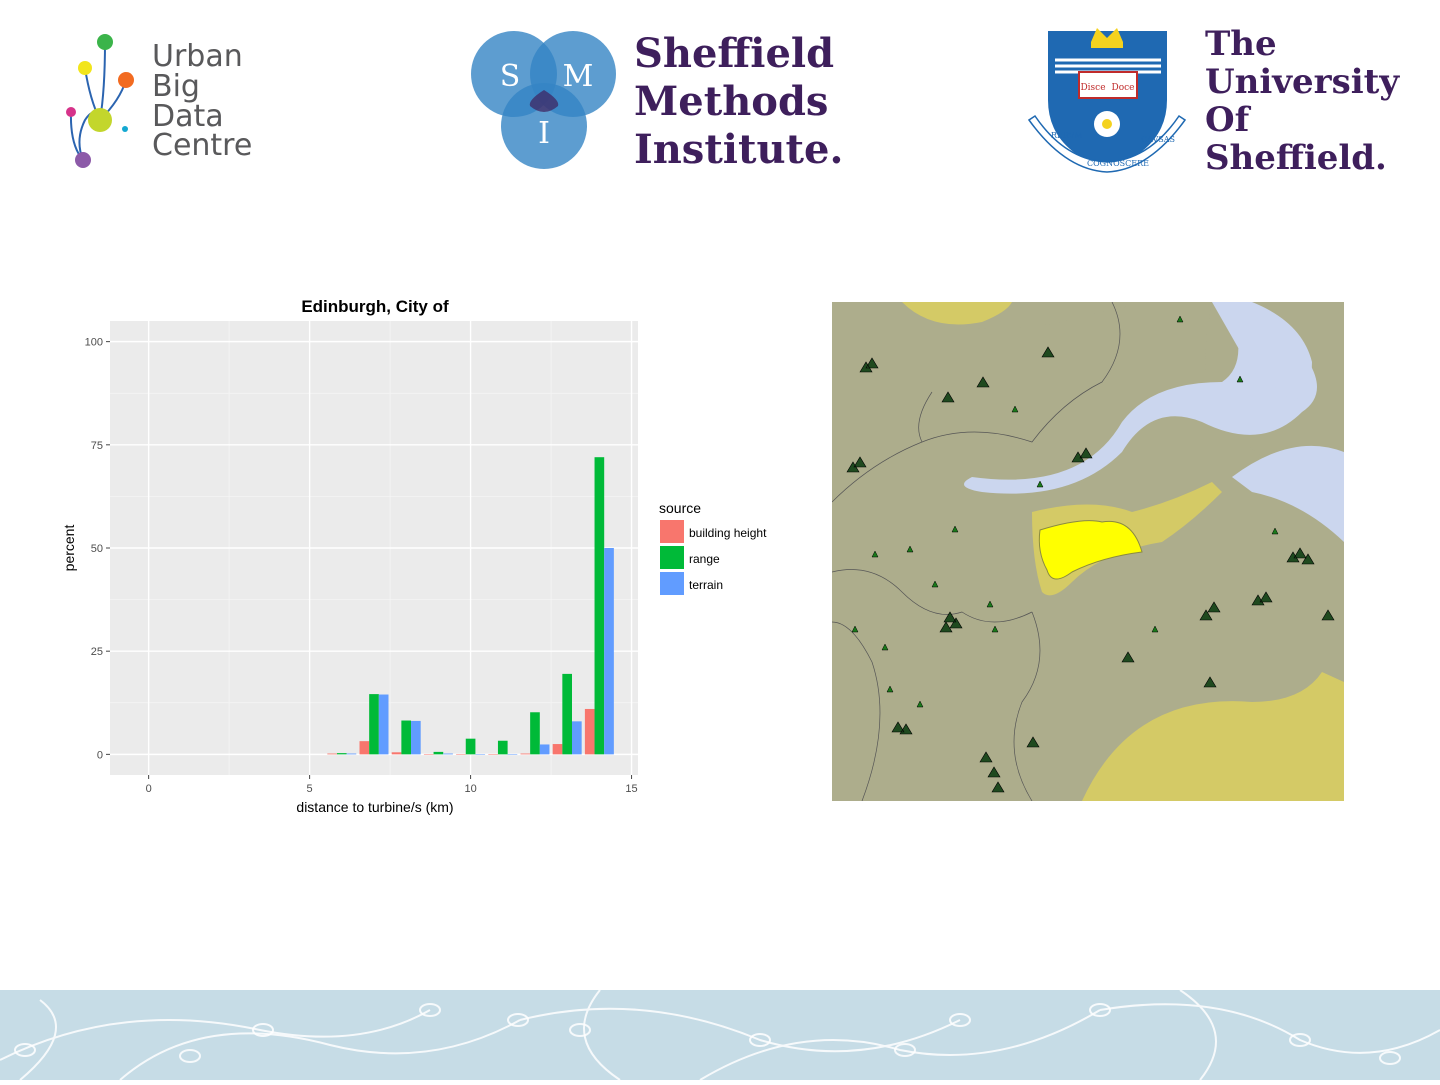 This screenshot has height=1085, width=1440. What do you see at coordinates (97, 652) in the screenshot?
I see `y-tick-label: 25` at bounding box center [97, 652].